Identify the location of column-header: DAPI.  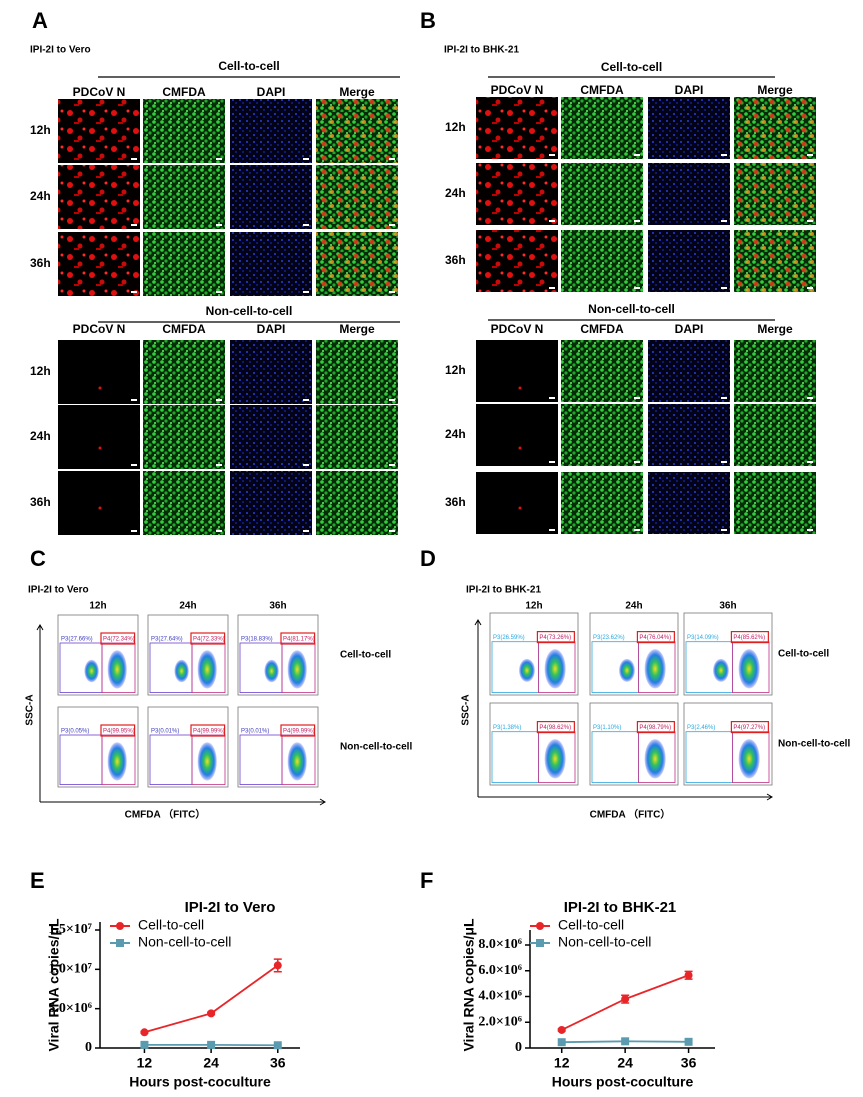
(689, 329).